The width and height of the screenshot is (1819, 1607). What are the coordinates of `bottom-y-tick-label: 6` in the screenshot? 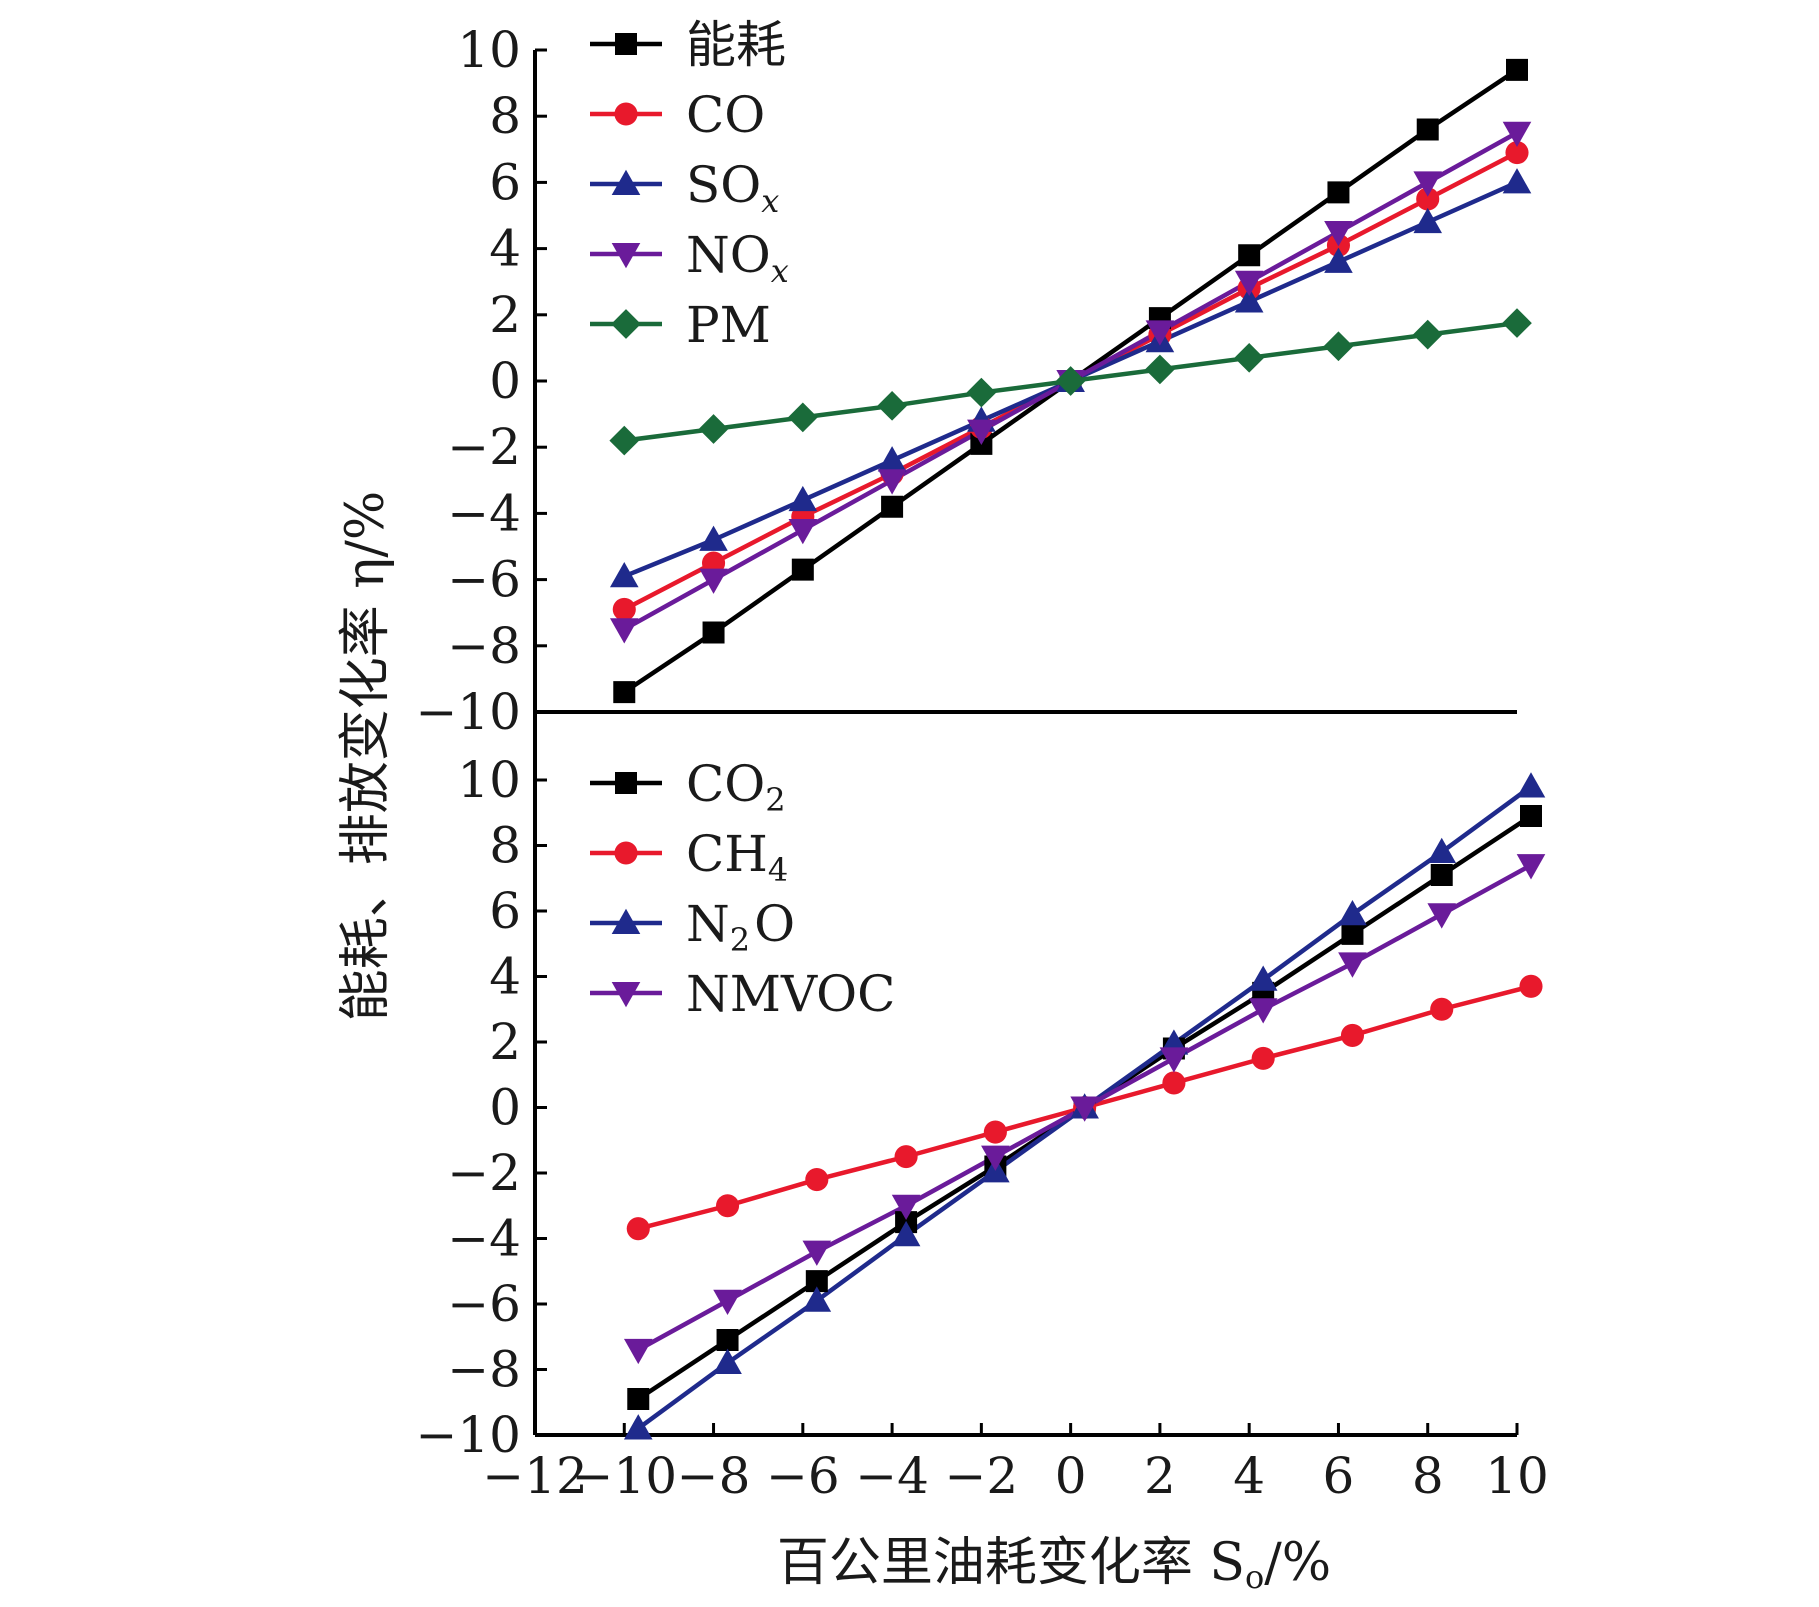 It's located at (505, 911).